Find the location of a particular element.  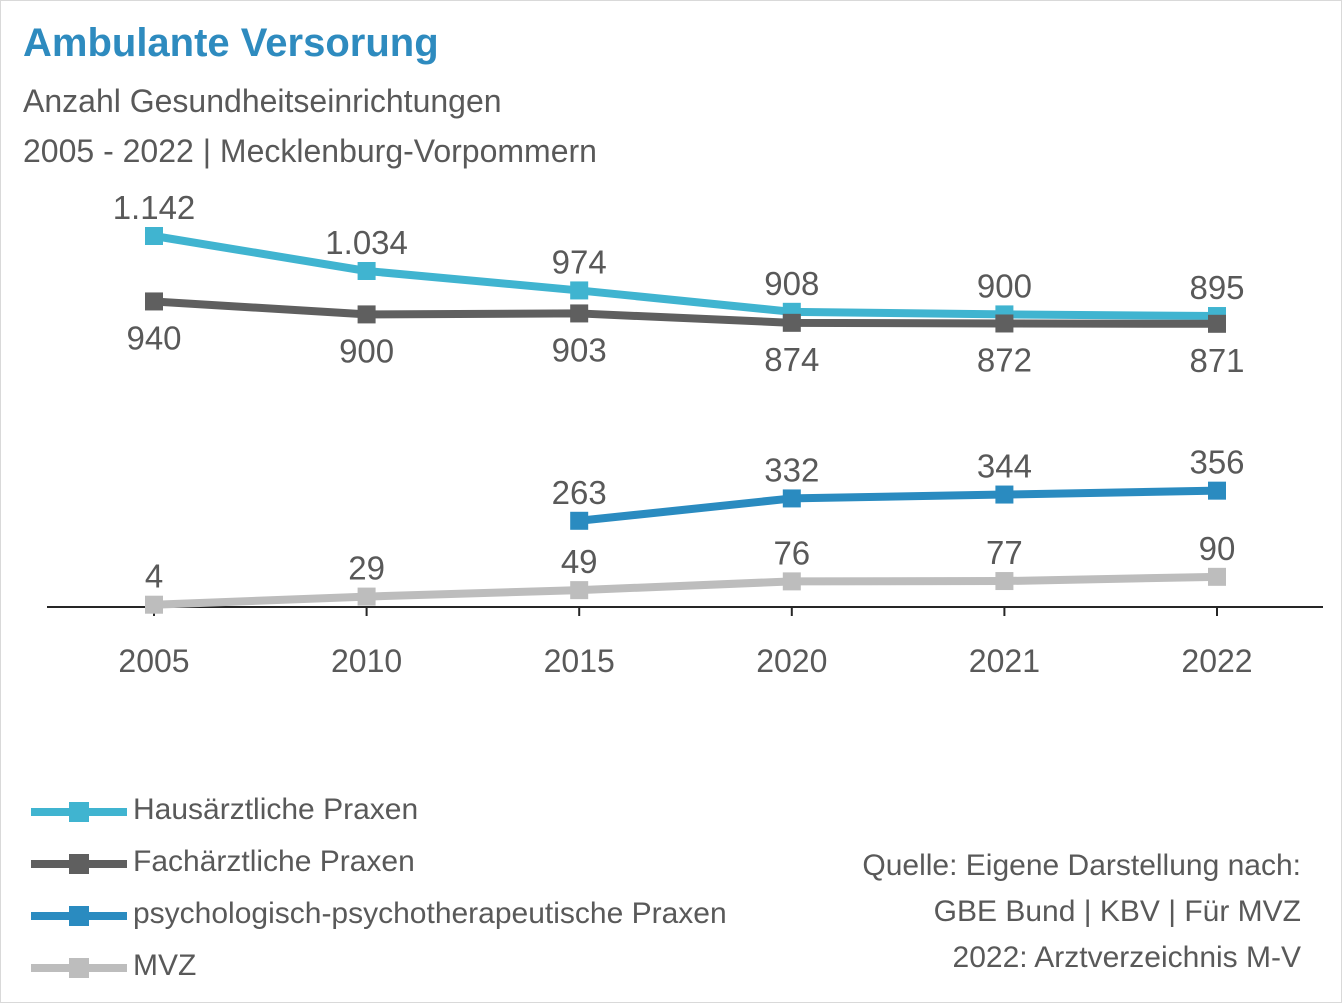

data-label: 29 is located at coordinates (366, 568).